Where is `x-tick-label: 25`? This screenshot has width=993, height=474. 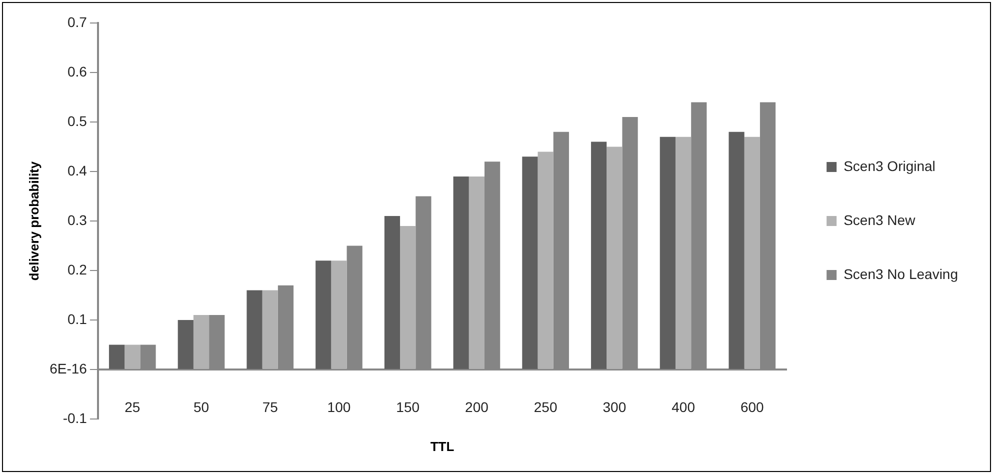
x-tick-label: 25 is located at coordinates (132, 406).